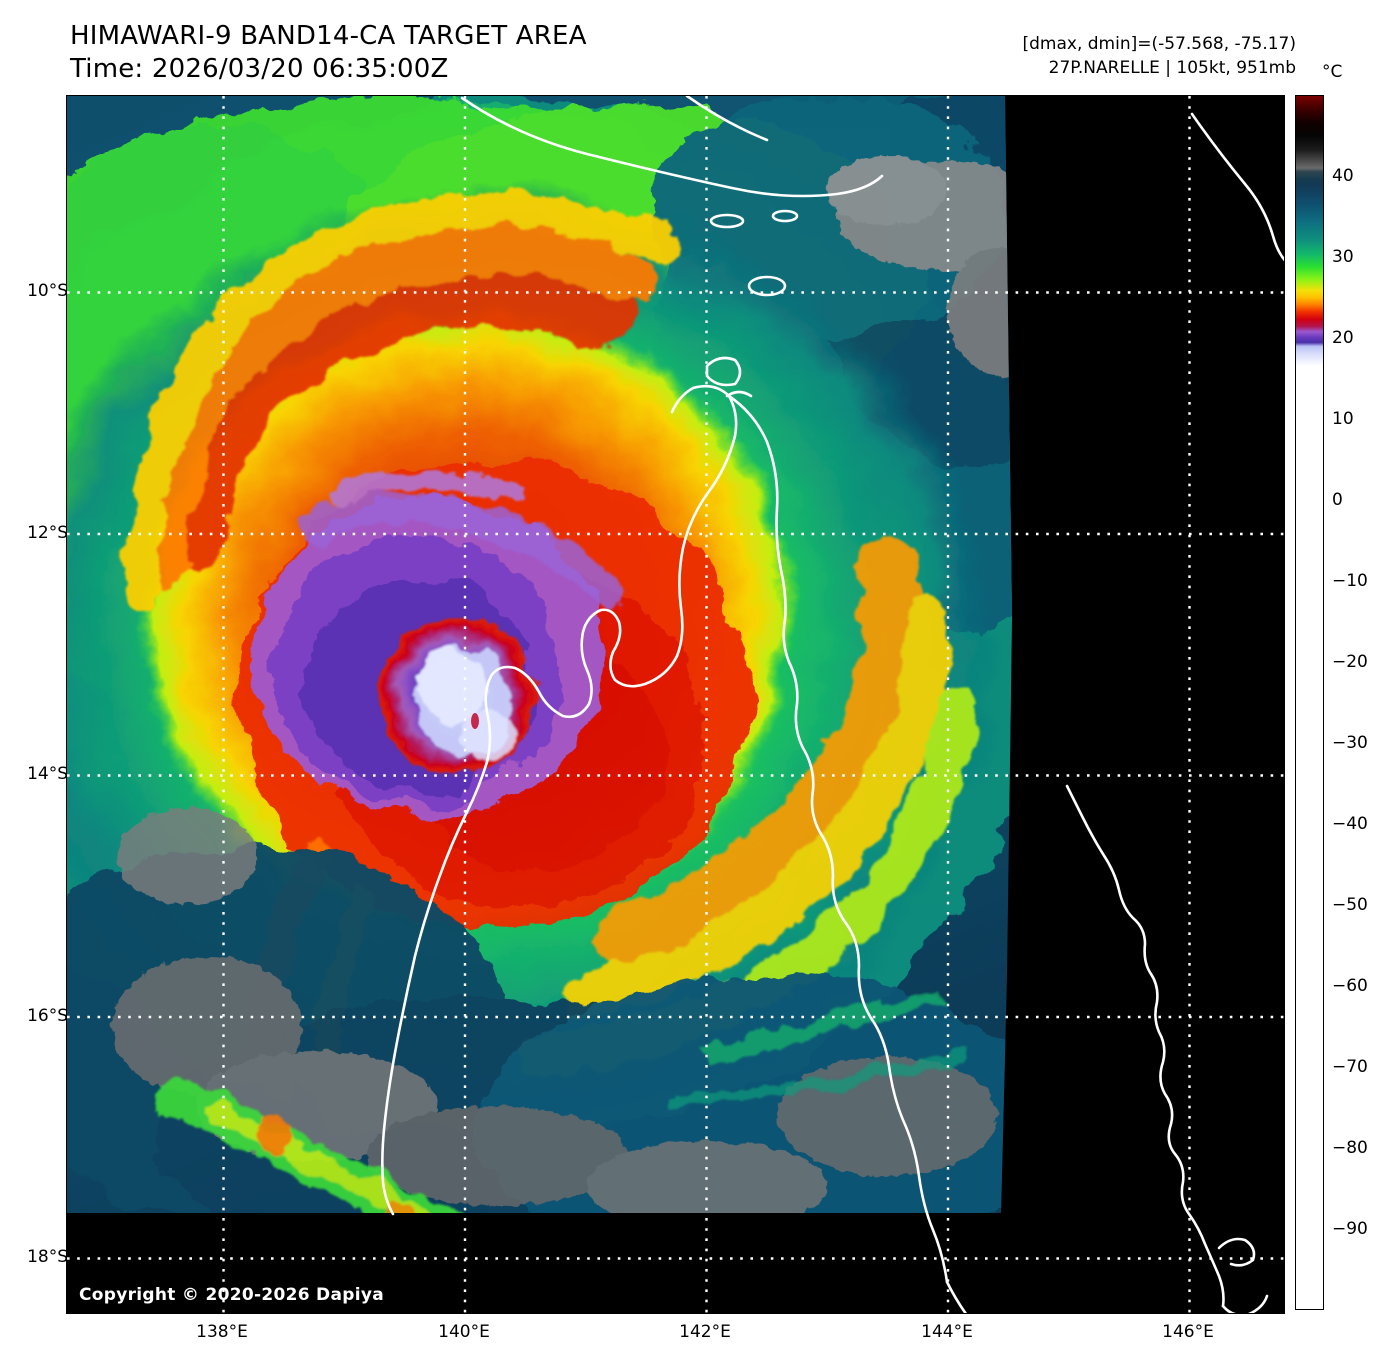  What do you see at coordinates (1309, 231) in the screenshot?
I see `colorbar-gradient` at bounding box center [1309, 231].